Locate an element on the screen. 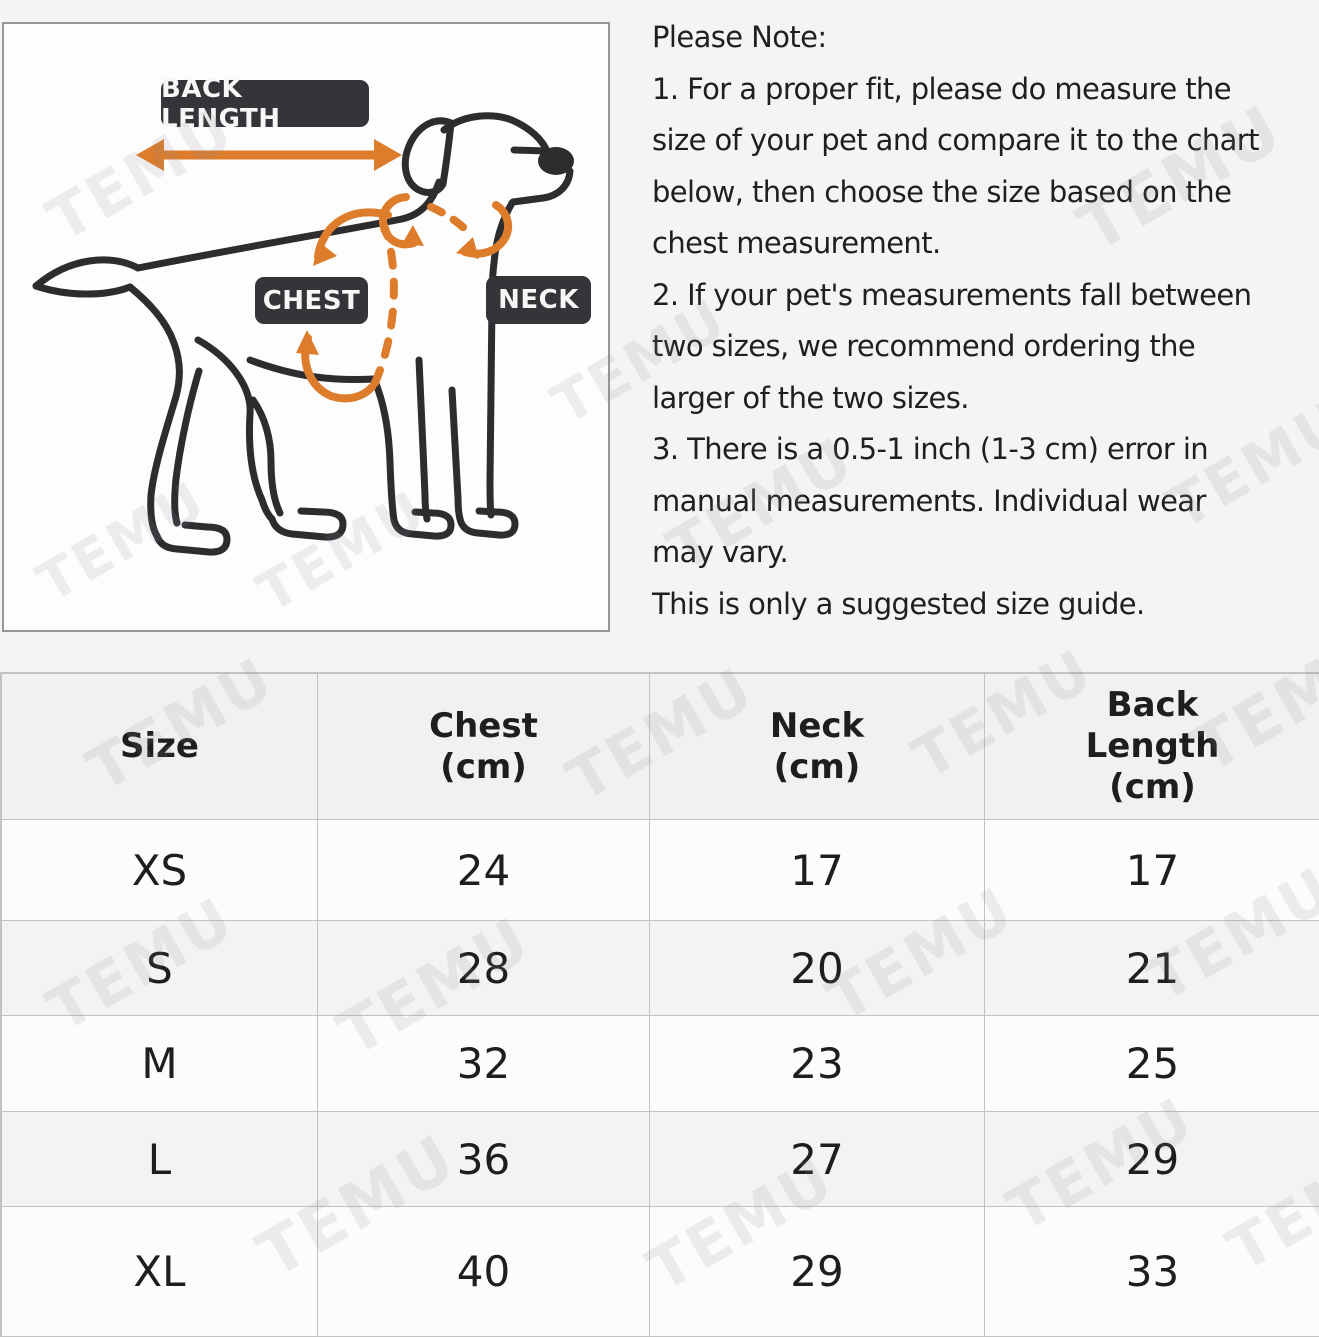 This screenshot has width=1319, height=1337. table-cell: S is located at coordinates (160, 968).